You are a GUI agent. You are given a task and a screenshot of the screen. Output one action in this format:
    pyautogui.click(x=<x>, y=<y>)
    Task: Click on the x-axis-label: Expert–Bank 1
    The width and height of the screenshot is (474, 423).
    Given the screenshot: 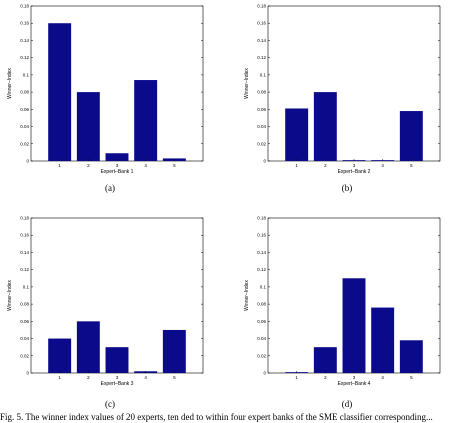 What is the action you would take?
    pyautogui.click(x=117, y=172)
    